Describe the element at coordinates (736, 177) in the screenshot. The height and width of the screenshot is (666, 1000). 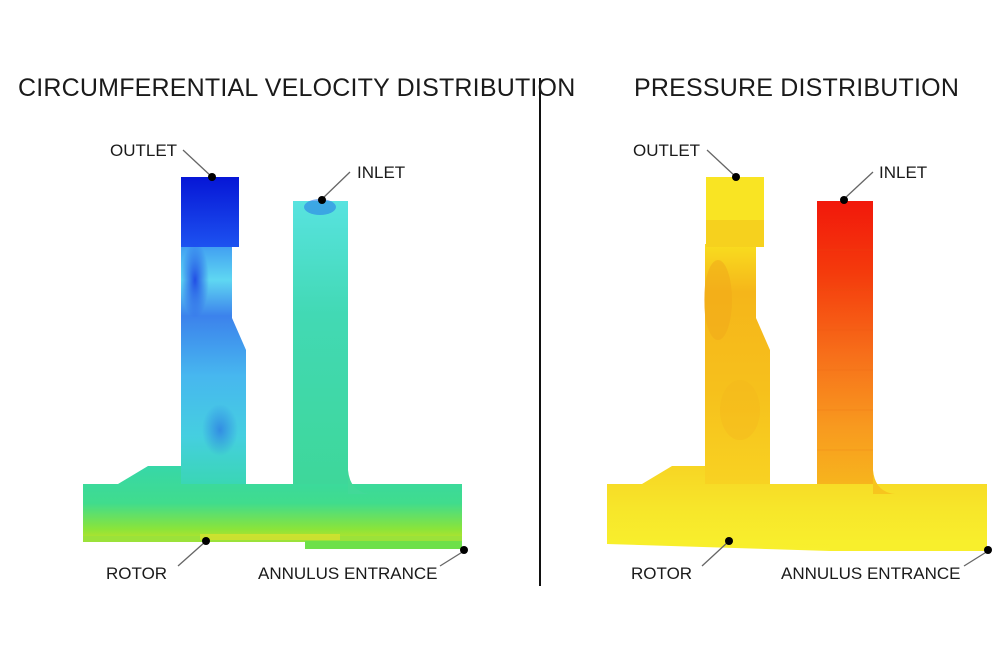
I see `pressure-outlet-marker` at that location.